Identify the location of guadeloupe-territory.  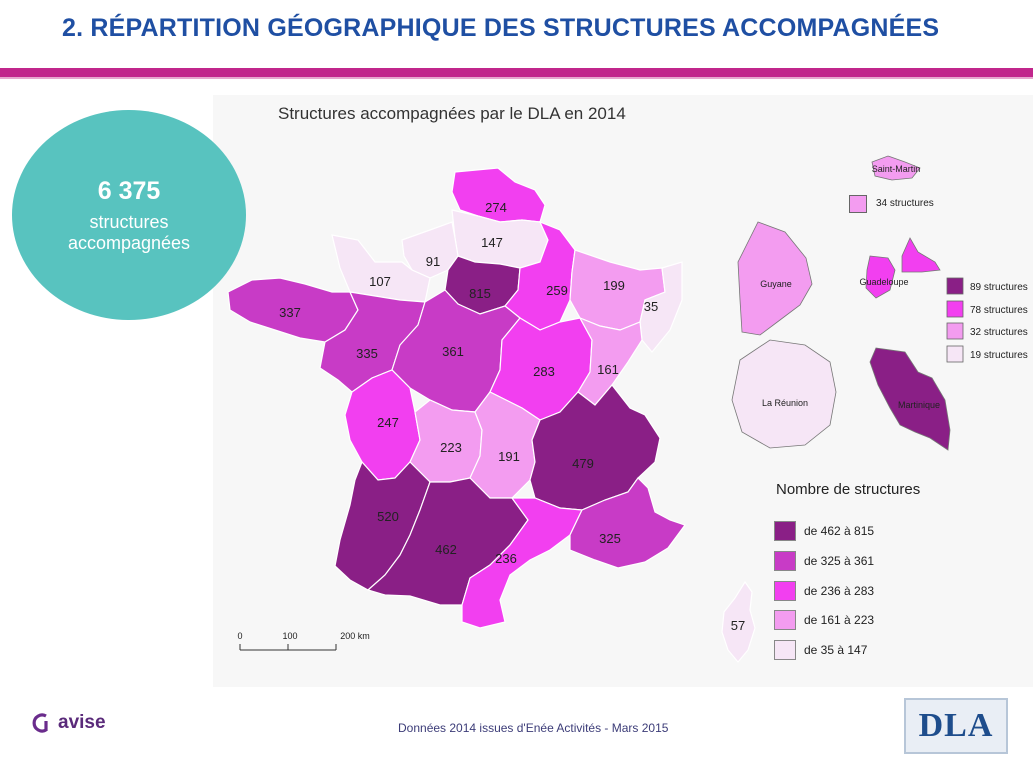
(903, 268).